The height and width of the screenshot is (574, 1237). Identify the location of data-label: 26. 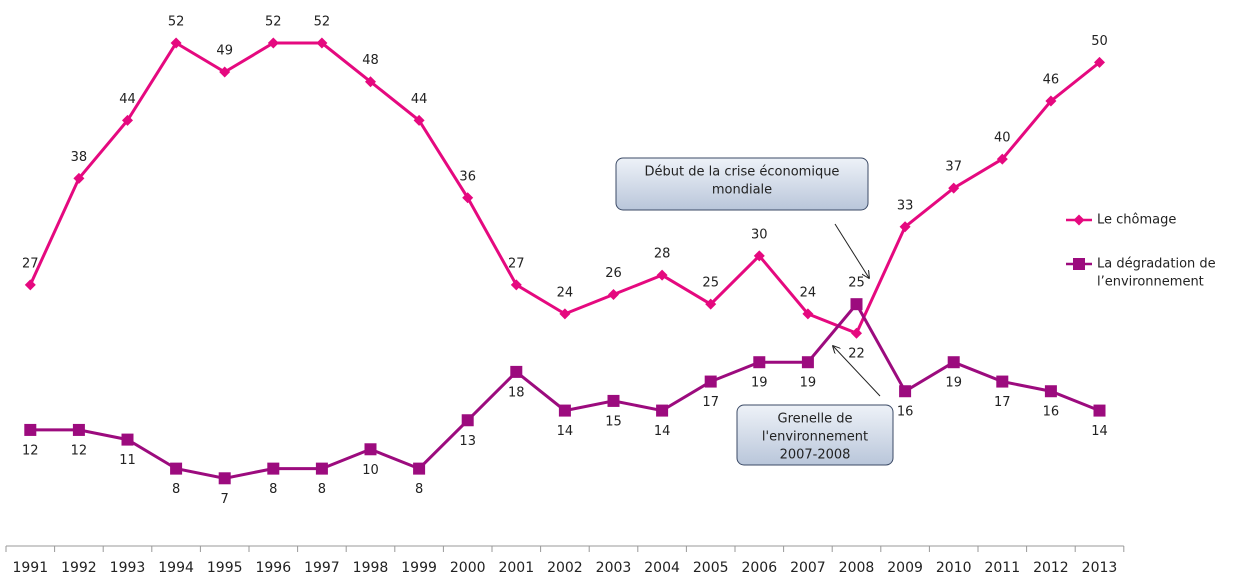
(613, 273).